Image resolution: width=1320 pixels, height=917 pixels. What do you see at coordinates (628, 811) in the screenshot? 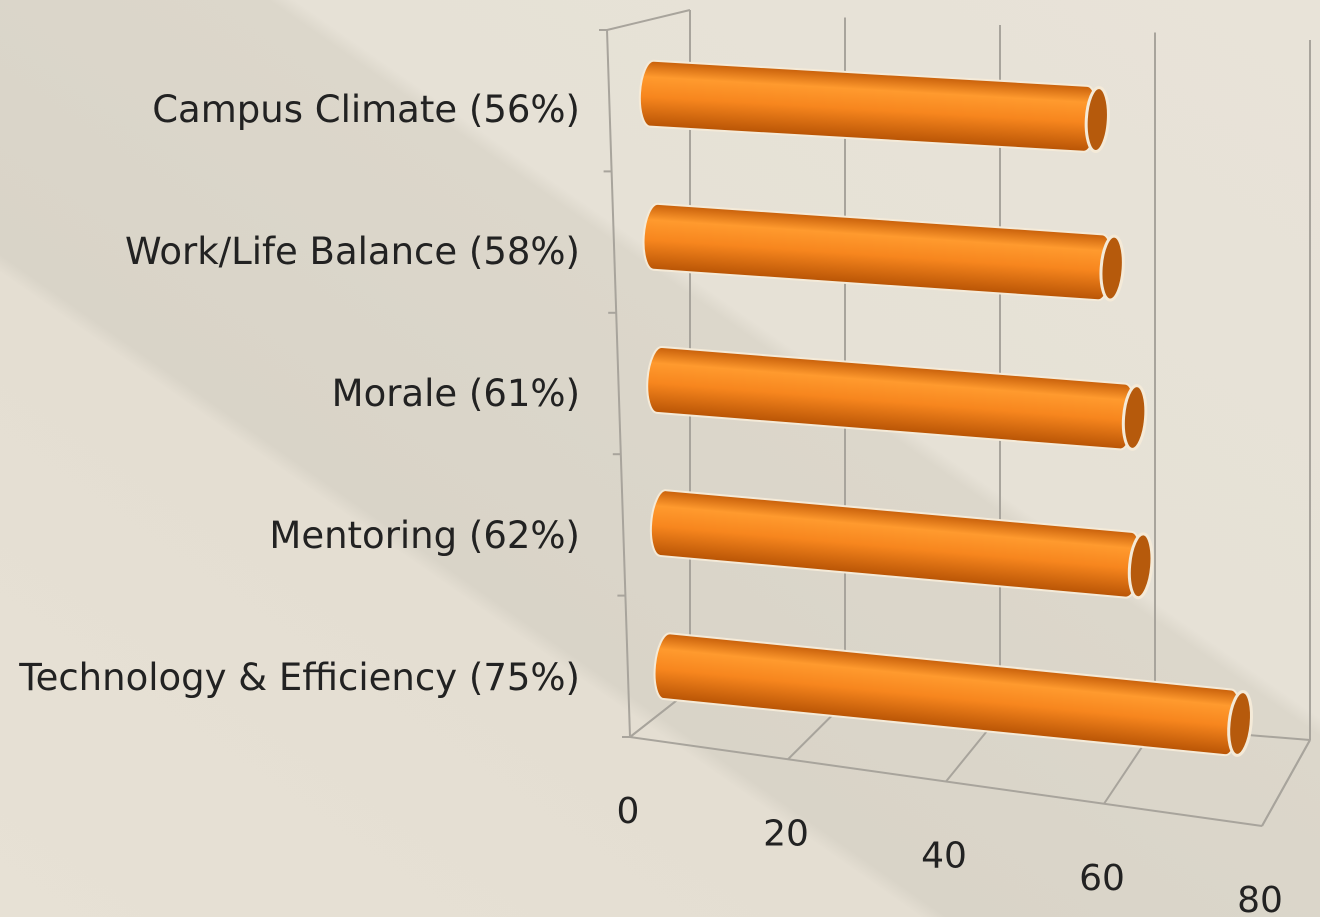
I see `x-tick-label: 0` at bounding box center [628, 811].